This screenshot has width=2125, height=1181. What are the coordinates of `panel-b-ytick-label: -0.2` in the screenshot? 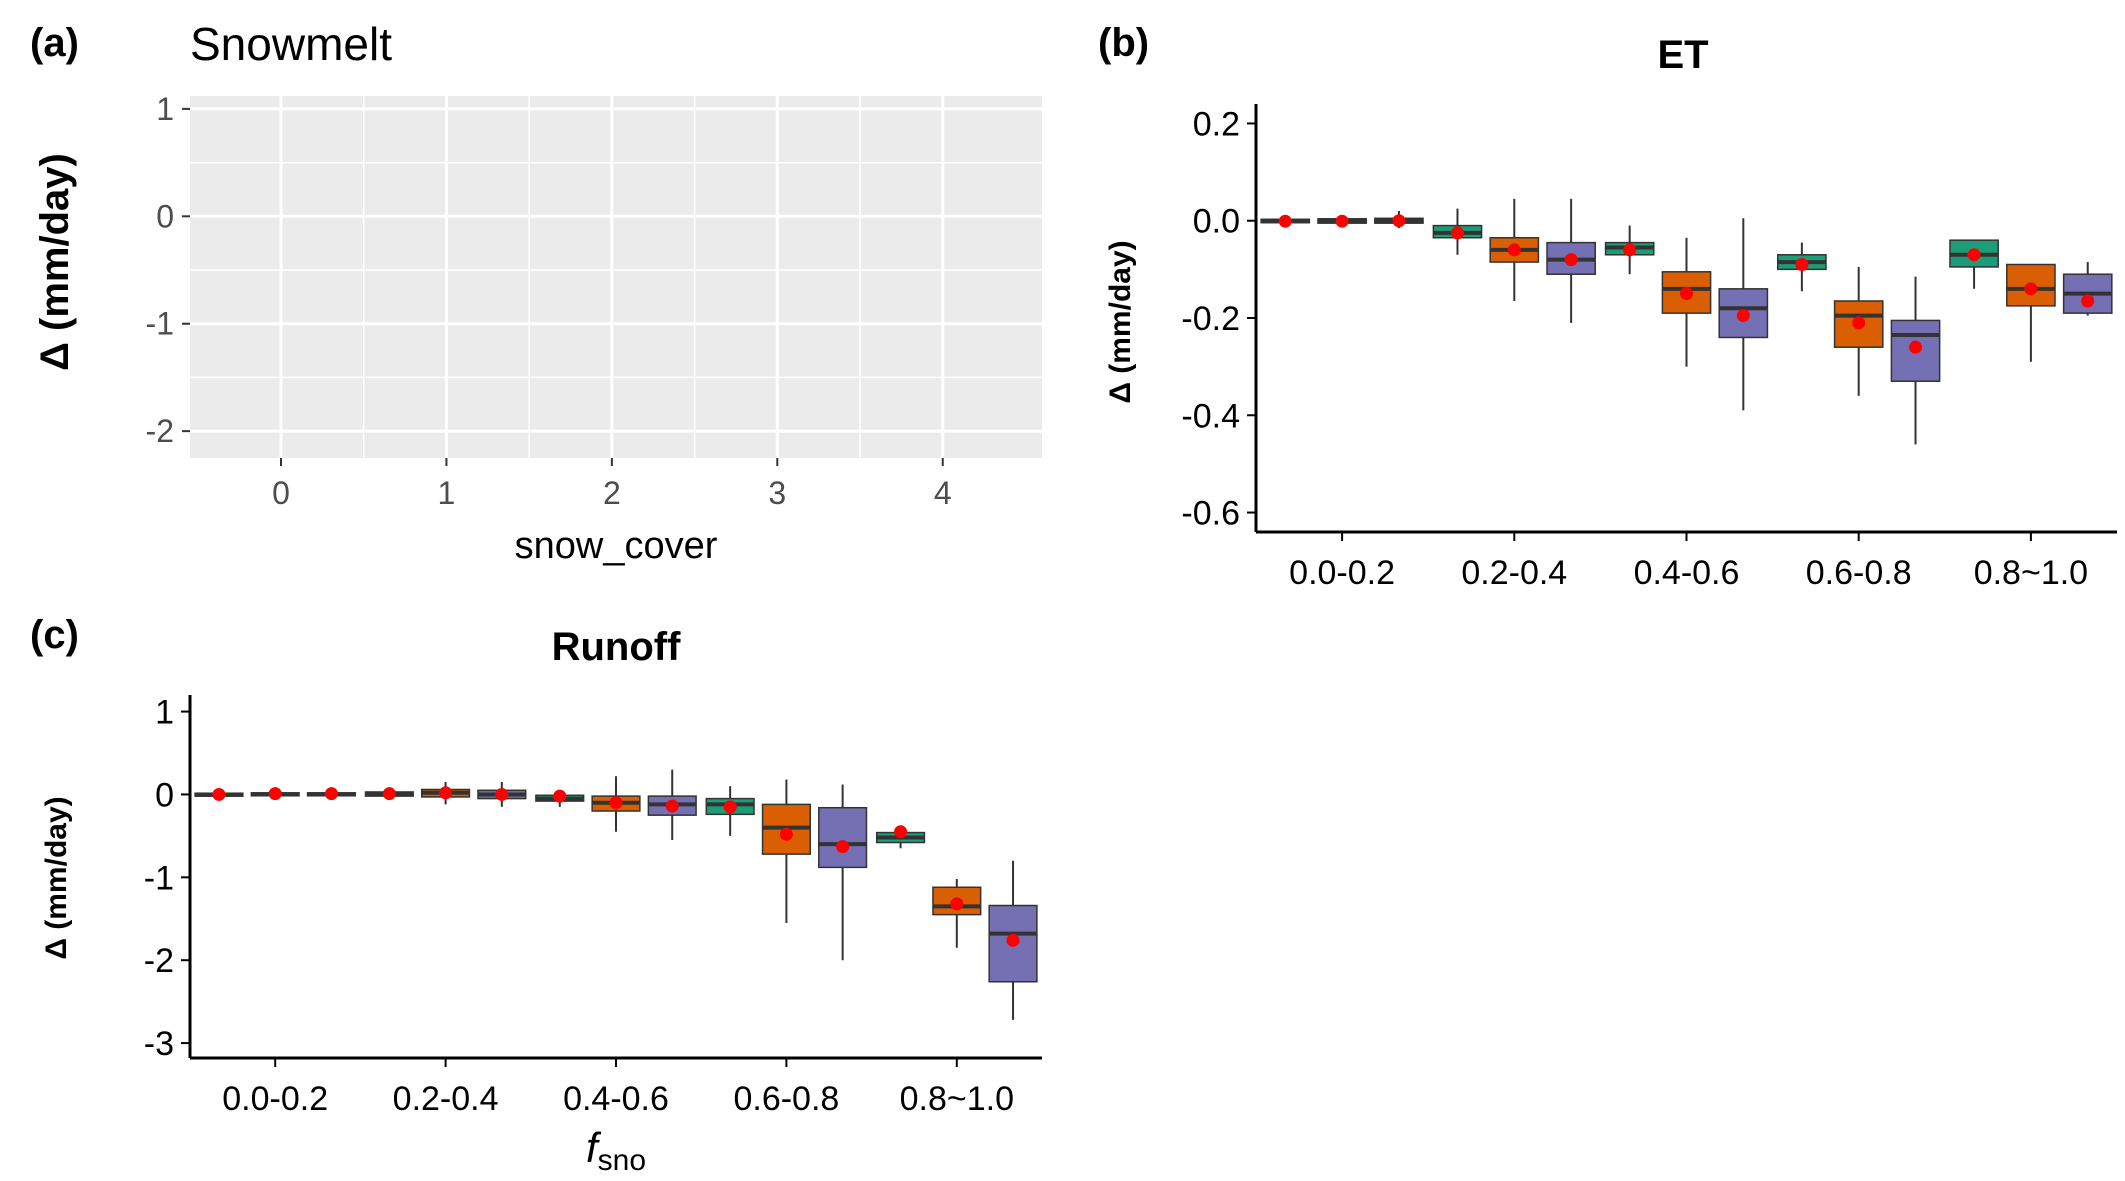 It's located at (1210, 319).